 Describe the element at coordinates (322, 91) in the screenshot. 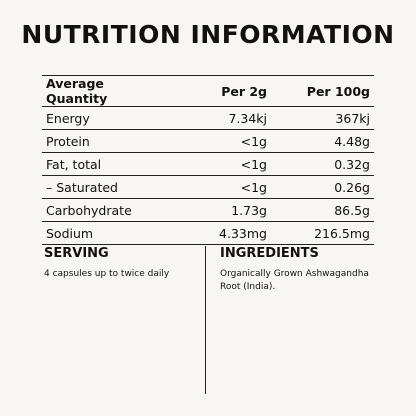

I see `header: Per 100g` at that location.